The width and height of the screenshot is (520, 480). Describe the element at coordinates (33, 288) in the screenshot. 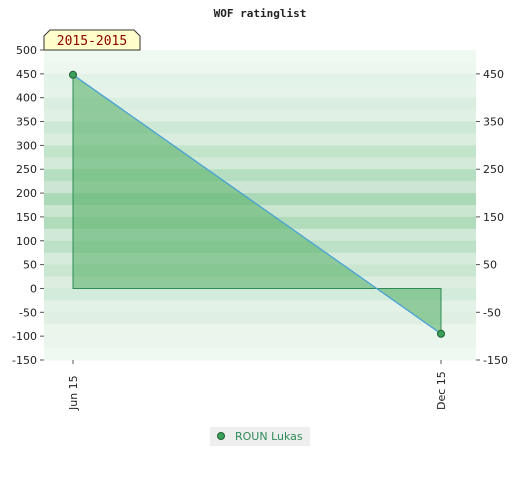

I see `y-tick-label-left: 0` at that location.